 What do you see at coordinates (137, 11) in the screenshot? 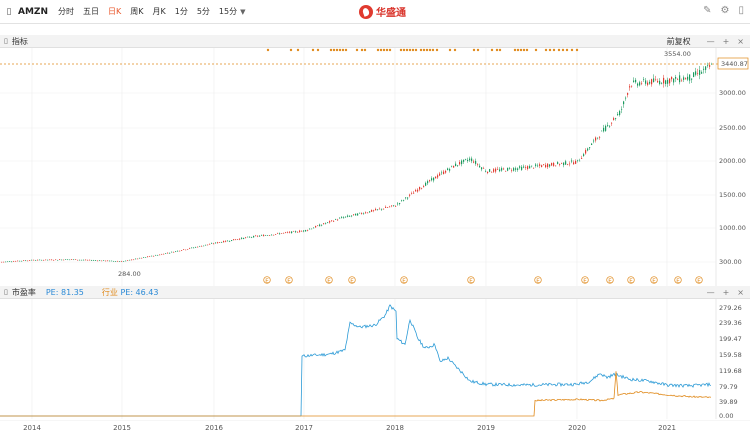
I see `period-tab-weekly: 周K` at bounding box center [137, 11].